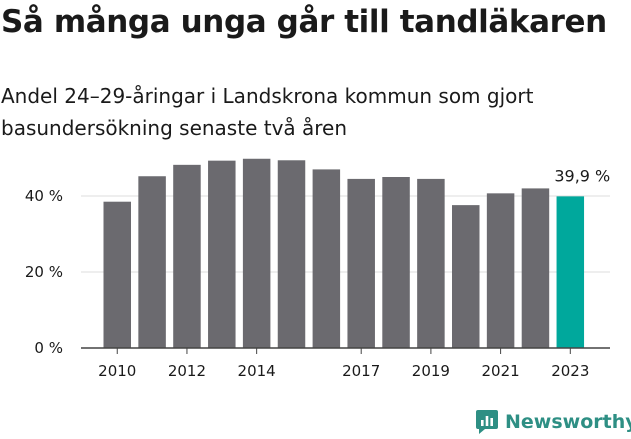 The image size is (631, 439). I want to click on x-tick-label: 2012, so click(187, 371).